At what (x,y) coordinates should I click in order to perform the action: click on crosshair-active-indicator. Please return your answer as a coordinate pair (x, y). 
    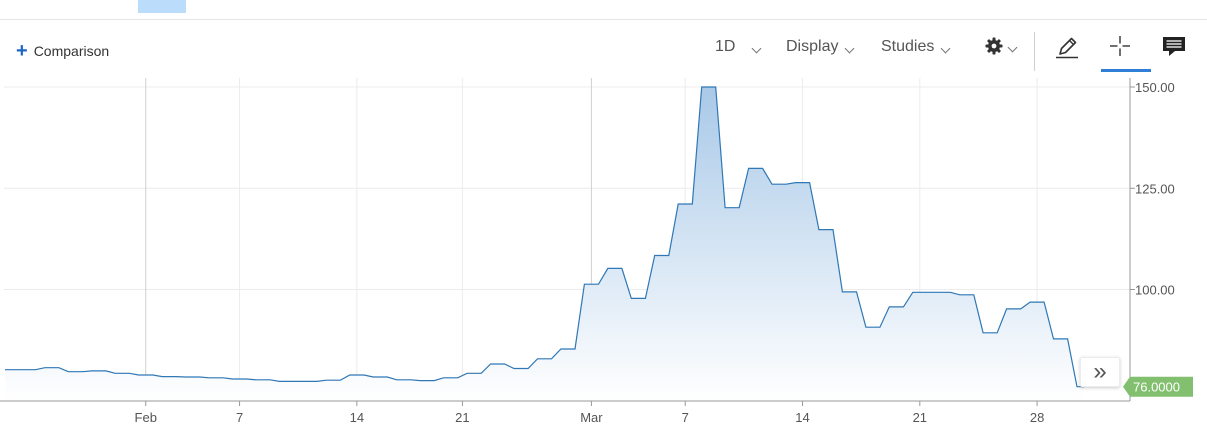
    Looking at the image, I should click on (1126, 70).